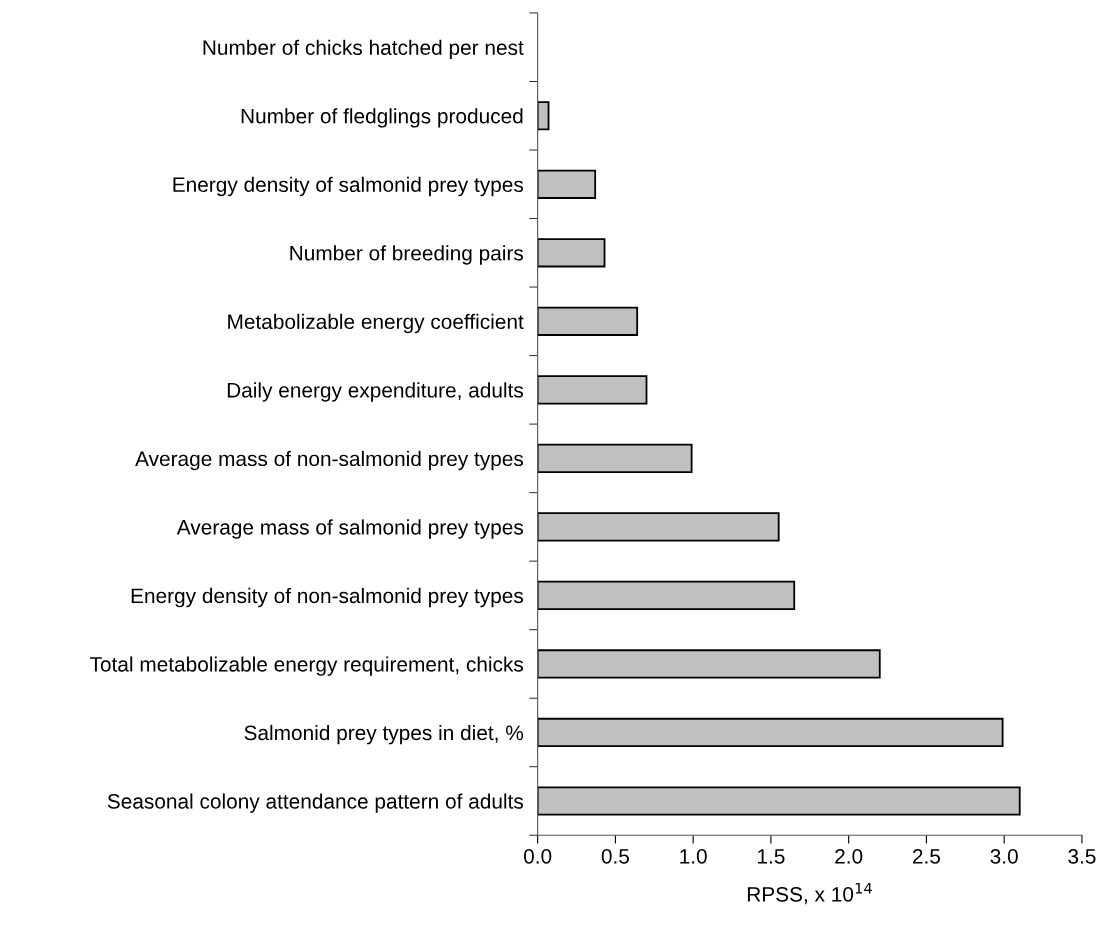  What do you see at coordinates (307, 666) in the screenshot?
I see `y-tick-label: Total metabolizable energy requirement, chicks` at bounding box center [307, 666].